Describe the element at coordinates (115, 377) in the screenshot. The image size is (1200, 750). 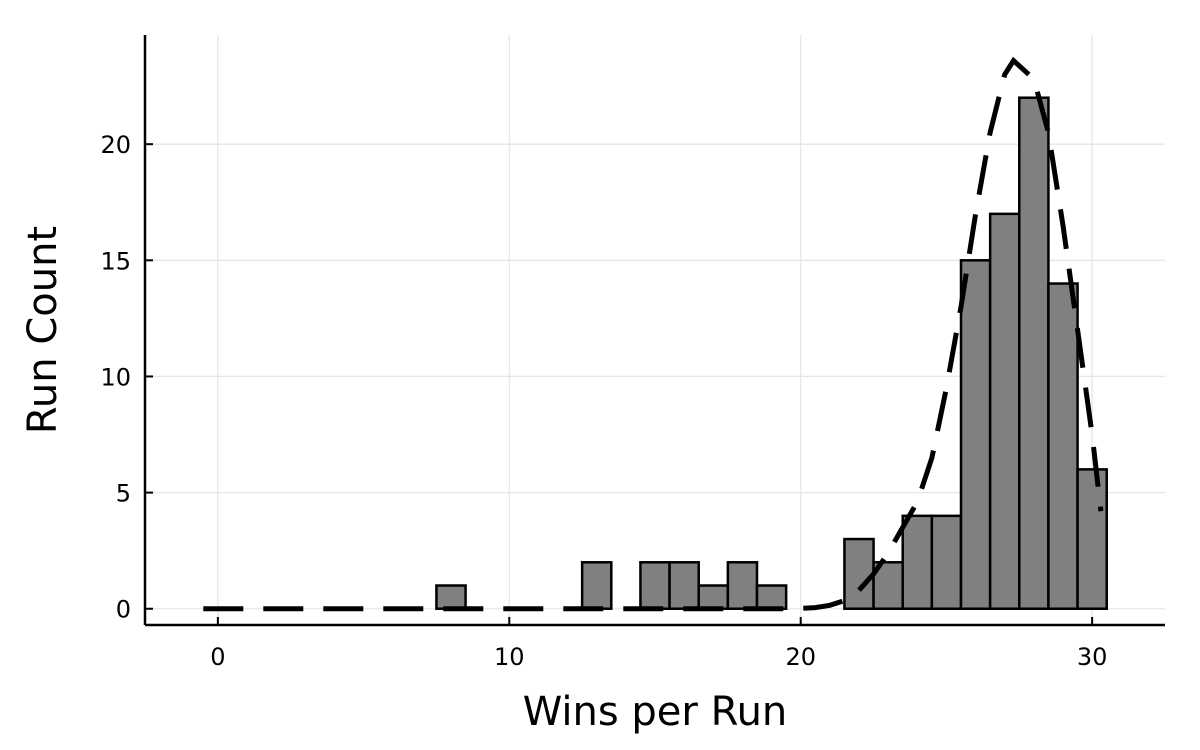
I see `y-tick-label: 10` at that location.